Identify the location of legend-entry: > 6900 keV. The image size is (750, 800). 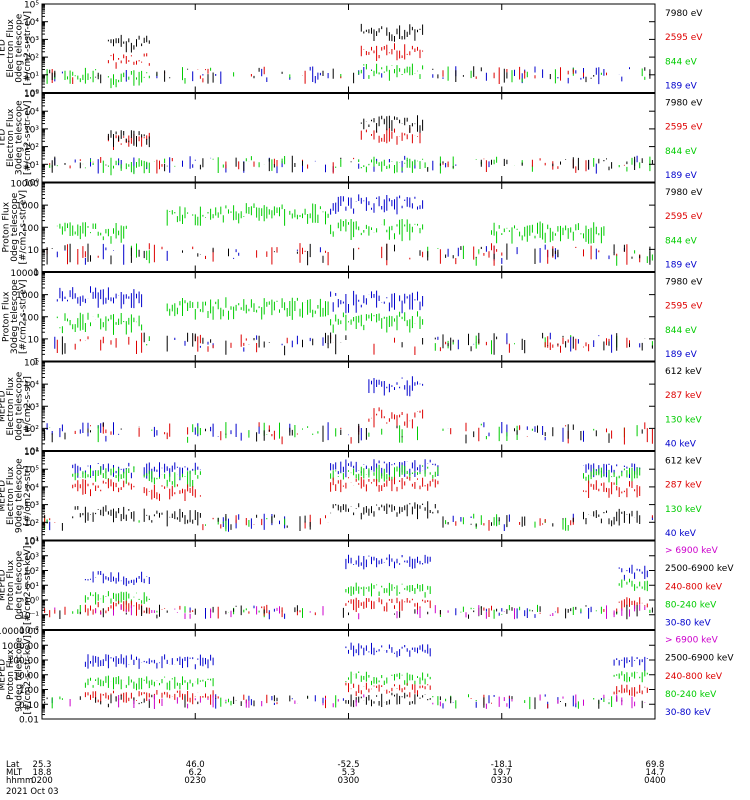
(692, 641).